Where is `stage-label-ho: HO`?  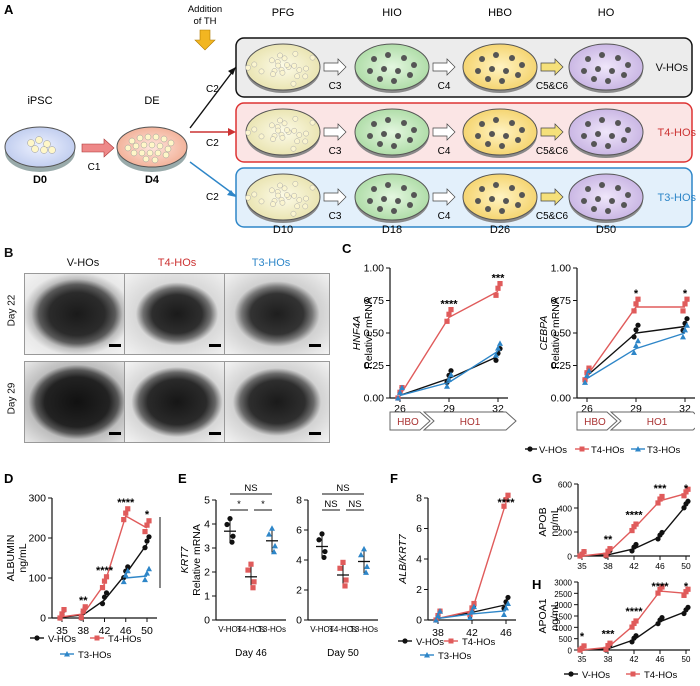
stage-label-ho: HO is located at coordinates (606, 13).